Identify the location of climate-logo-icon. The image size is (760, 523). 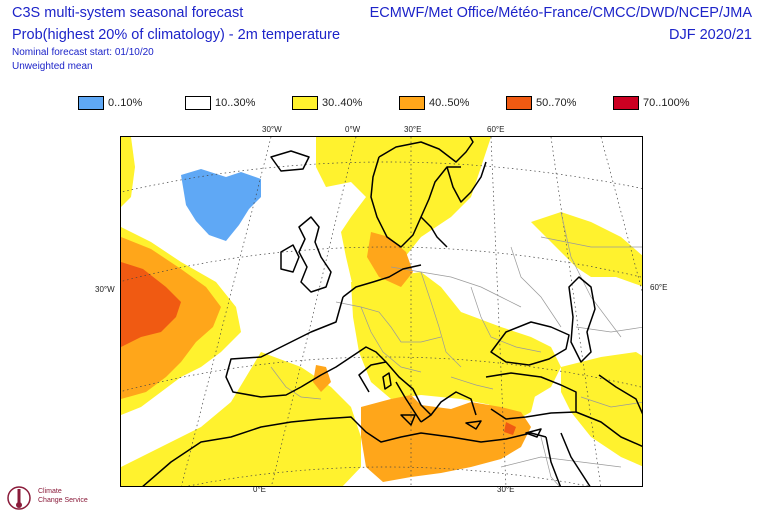
(19, 498).